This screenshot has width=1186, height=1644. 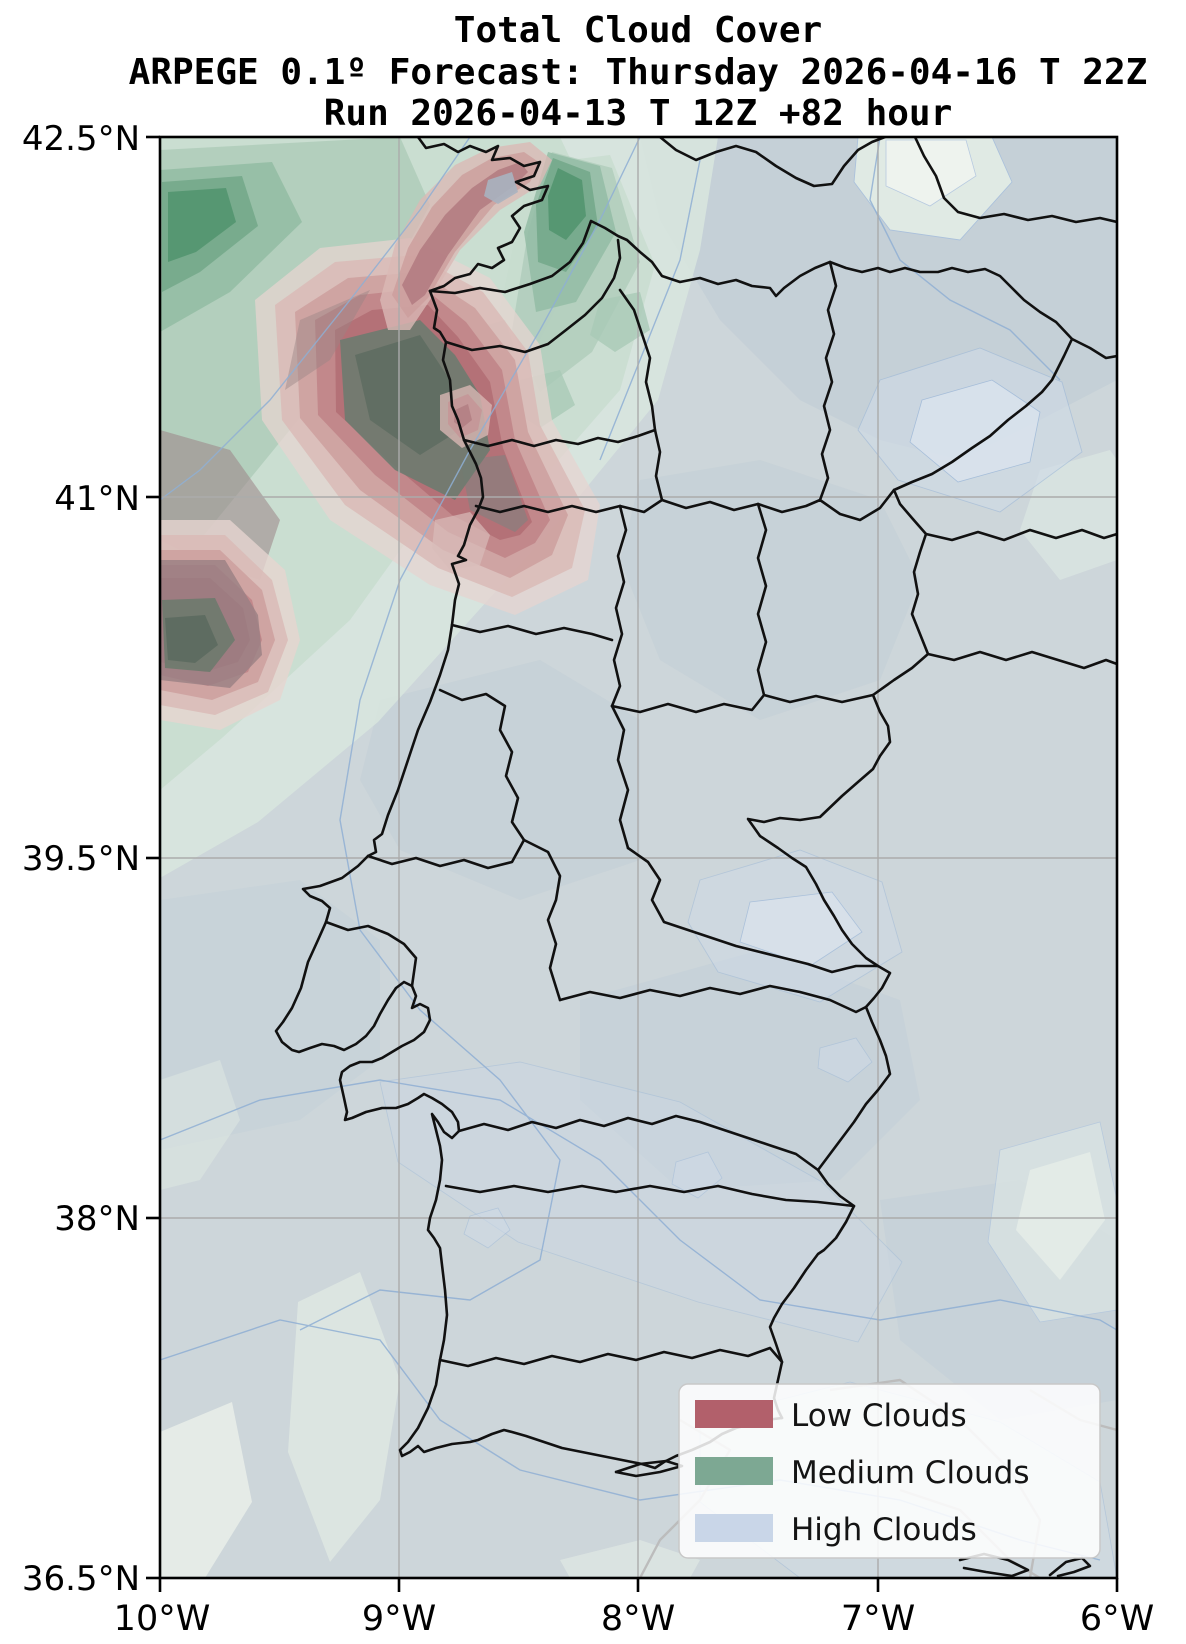 What do you see at coordinates (483, 215) in the screenshot?
I see `galicia-coastline` at bounding box center [483, 215].